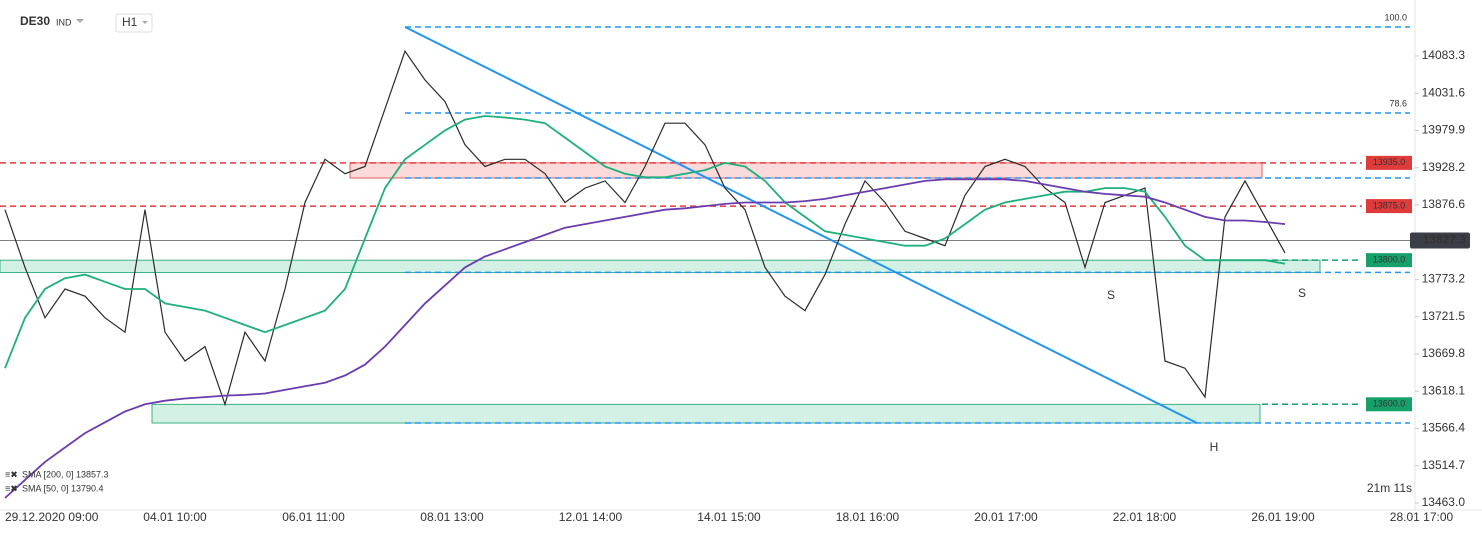 The height and width of the screenshot is (534, 1482). What do you see at coordinates (1444, 465) in the screenshot?
I see `y-tick-label: 13514.7` at bounding box center [1444, 465].